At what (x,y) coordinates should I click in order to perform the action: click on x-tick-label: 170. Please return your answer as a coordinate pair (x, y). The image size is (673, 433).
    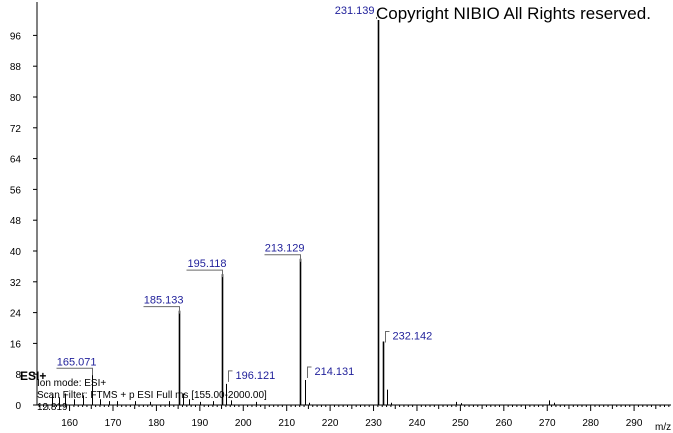
    Looking at the image, I should click on (113, 423).